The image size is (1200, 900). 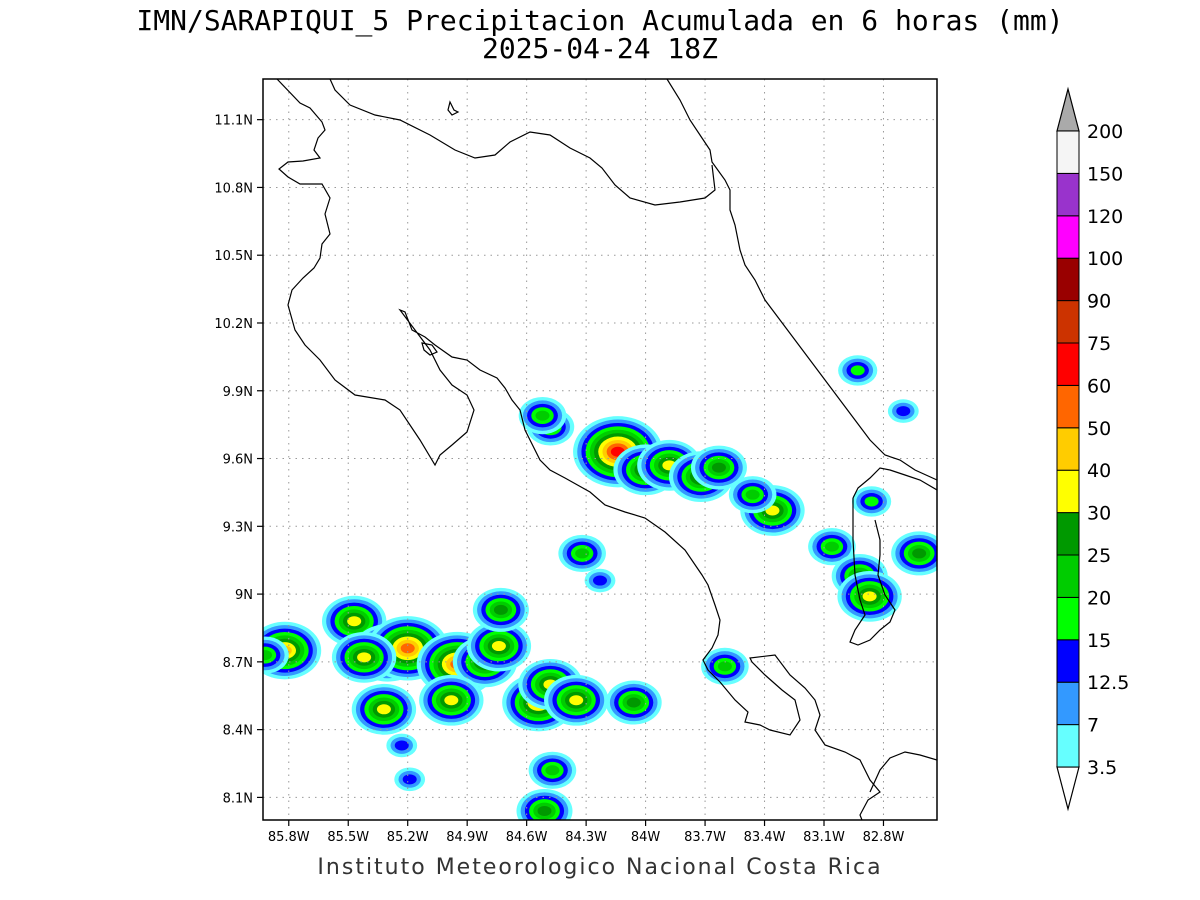 What do you see at coordinates (233, 256) in the screenshot?
I see `lat-tick-label: 10.5N` at bounding box center [233, 256].